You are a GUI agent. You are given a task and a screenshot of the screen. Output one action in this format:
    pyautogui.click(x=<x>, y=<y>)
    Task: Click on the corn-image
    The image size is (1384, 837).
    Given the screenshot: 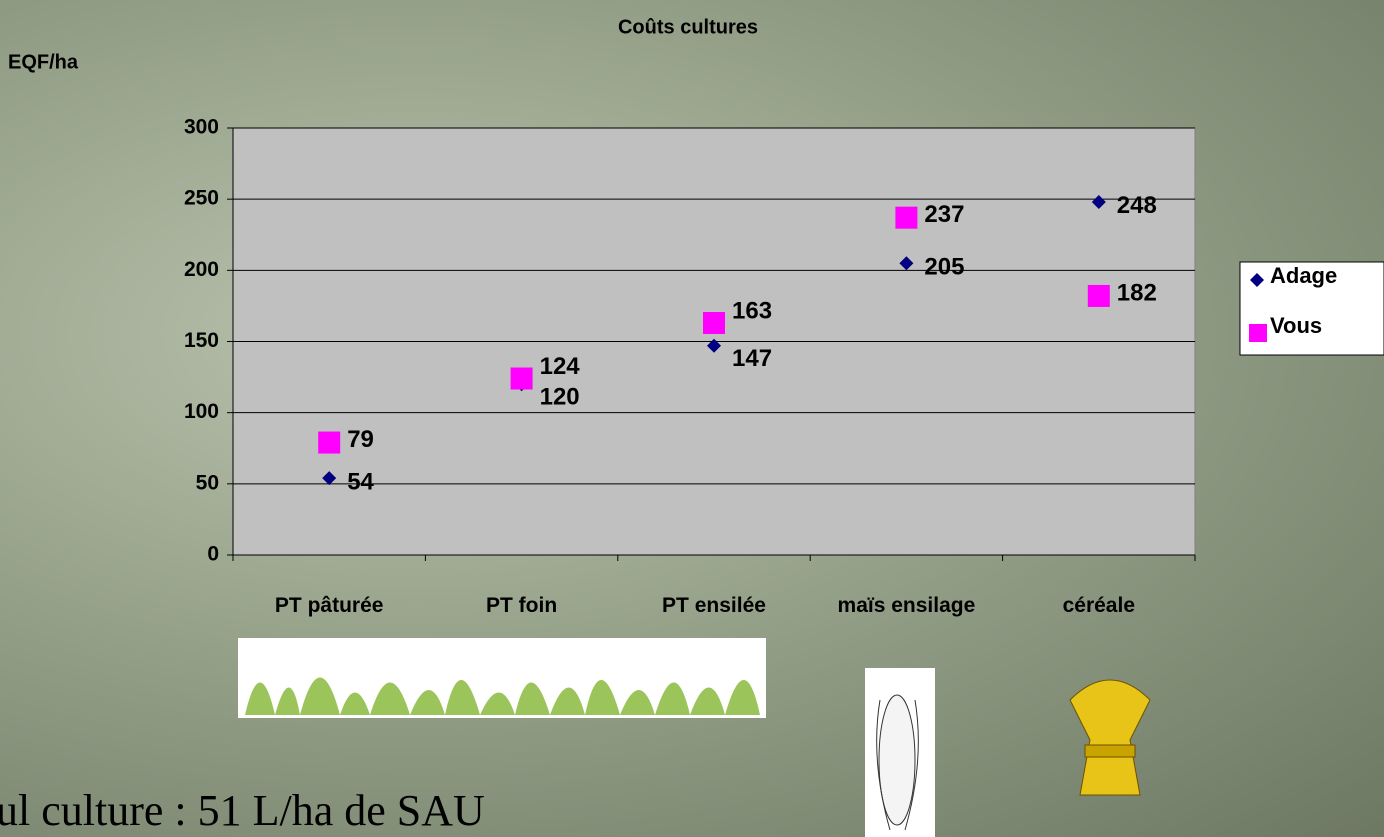 What is the action you would take?
    pyautogui.click(x=900, y=752)
    